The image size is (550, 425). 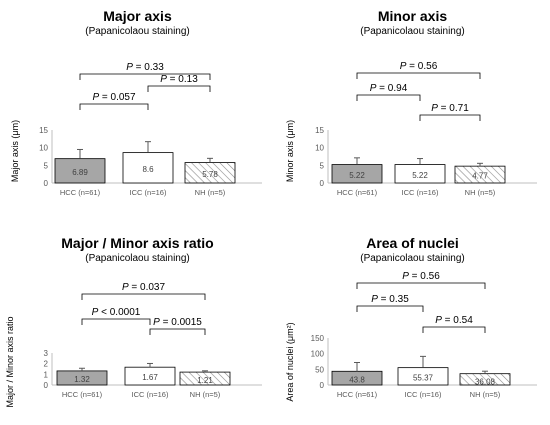 I want to click on data-label: 36.08, so click(x=485, y=382).